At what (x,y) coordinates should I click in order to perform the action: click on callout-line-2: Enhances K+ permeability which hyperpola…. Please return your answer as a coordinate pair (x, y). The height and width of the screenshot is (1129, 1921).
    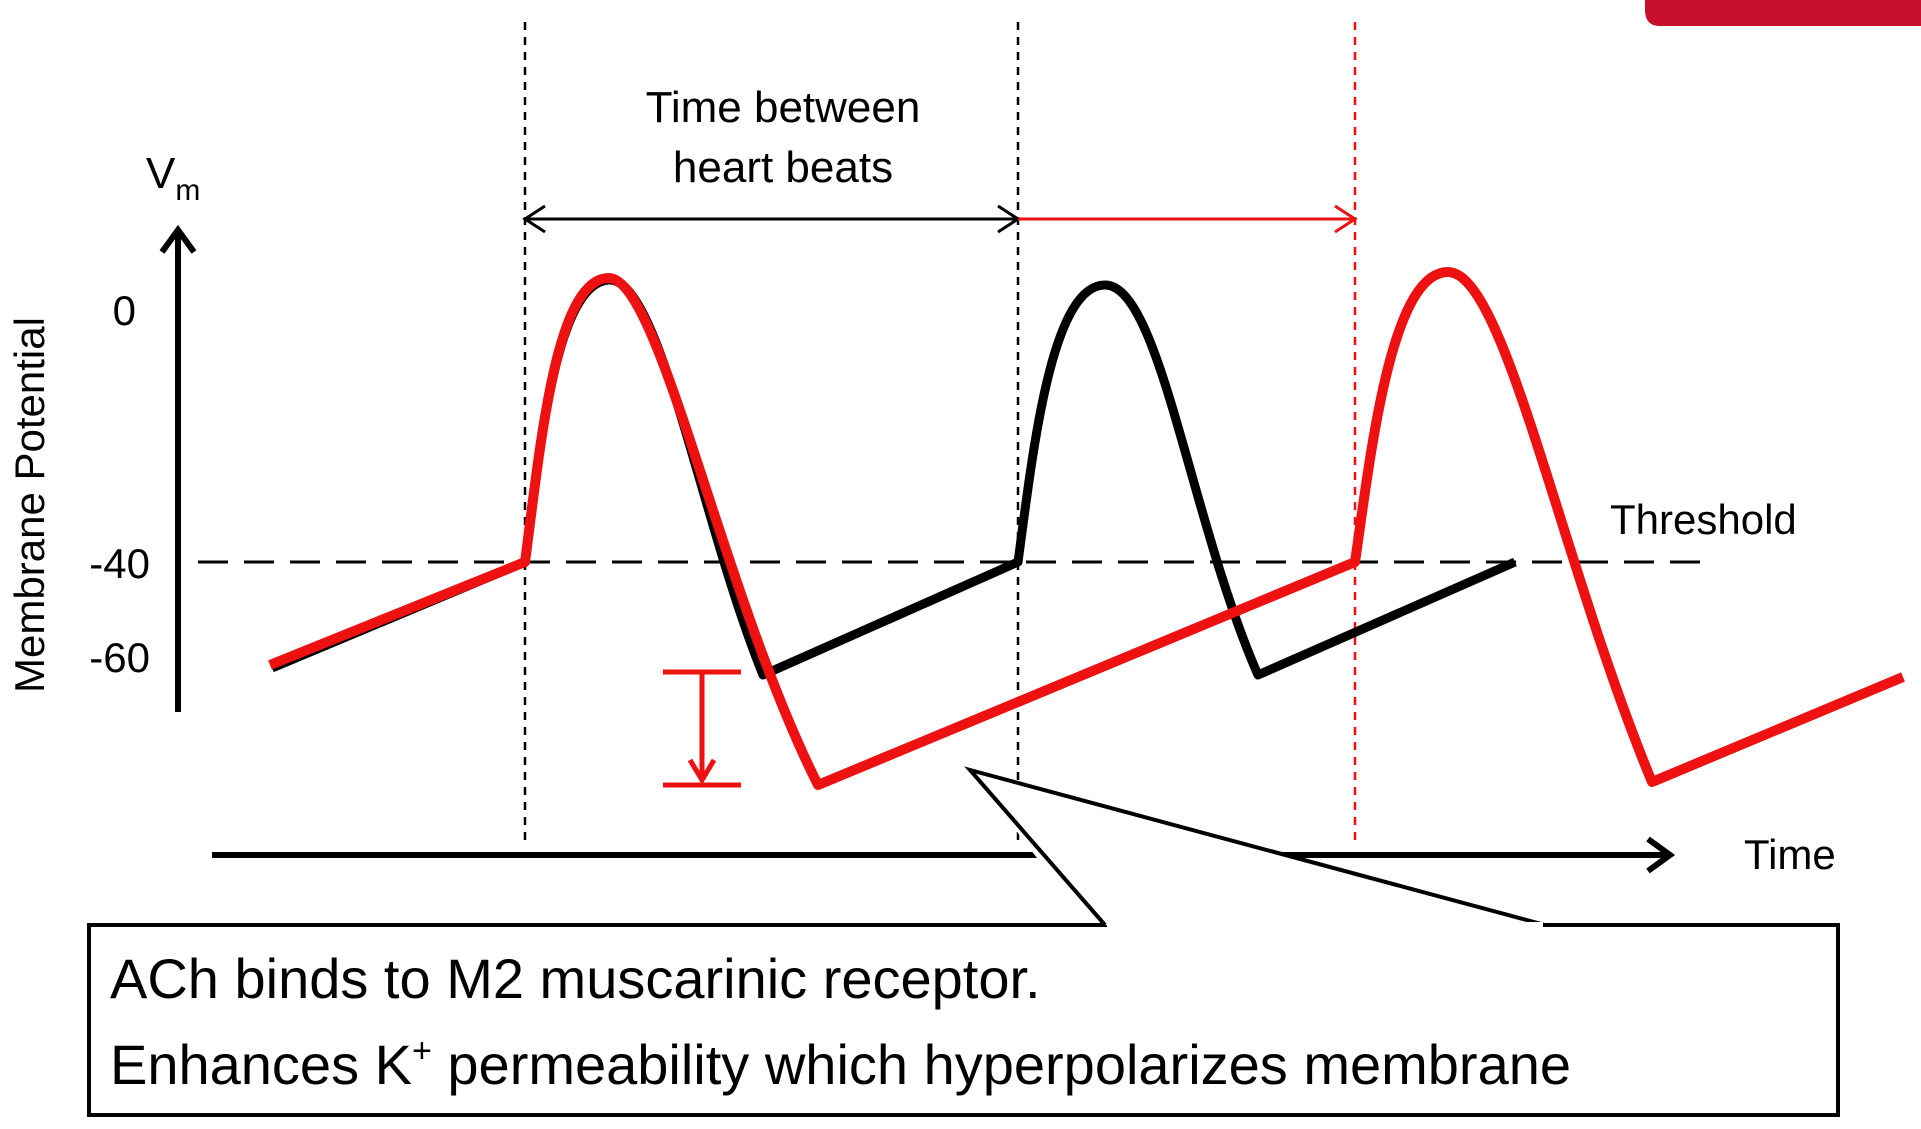
    Looking at the image, I should click on (840, 1064).